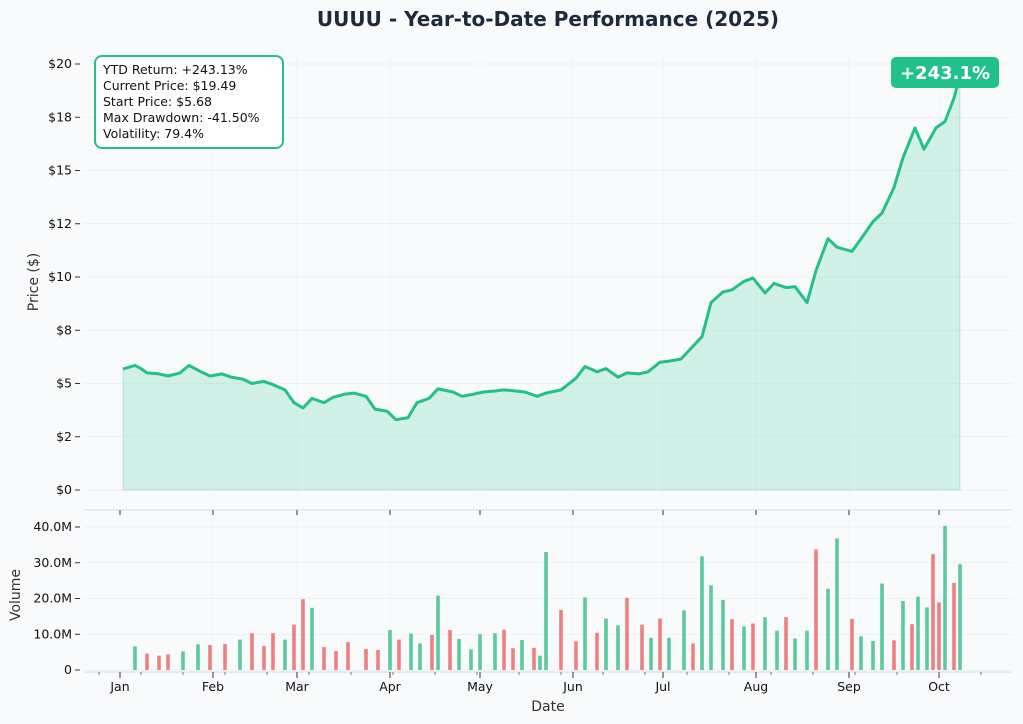 This screenshot has height=724, width=1023. Describe the element at coordinates (157, 101) in the screenshot. I see `stat-start-price: Start Price: $5.68` at that location.